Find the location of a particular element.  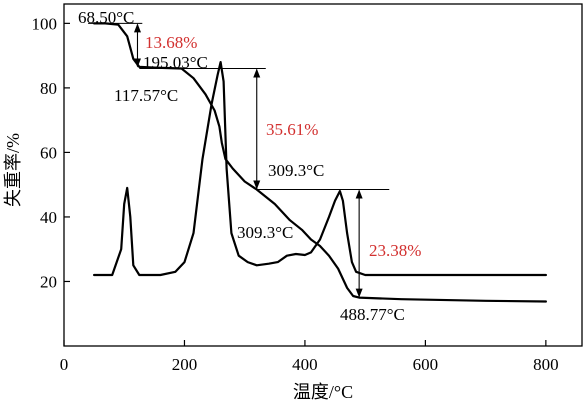

annotation-309-3c-lower: 309.3°C is located at coordinates (265, 232).